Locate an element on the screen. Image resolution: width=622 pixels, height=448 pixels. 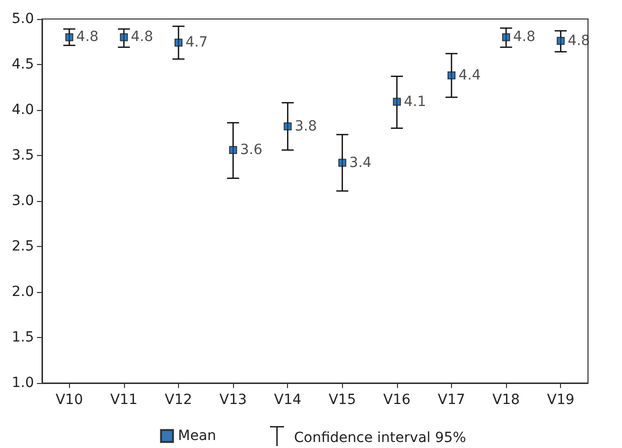
data-label: 4.4 is located at coordinates (469, 75).